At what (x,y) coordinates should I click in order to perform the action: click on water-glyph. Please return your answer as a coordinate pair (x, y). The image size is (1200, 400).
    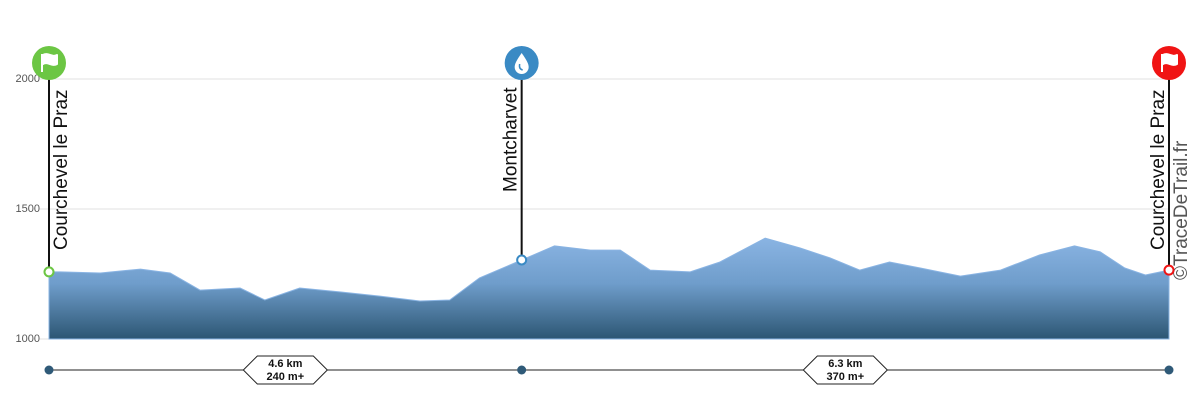
    Looking at the image, I should click on (521, 64).